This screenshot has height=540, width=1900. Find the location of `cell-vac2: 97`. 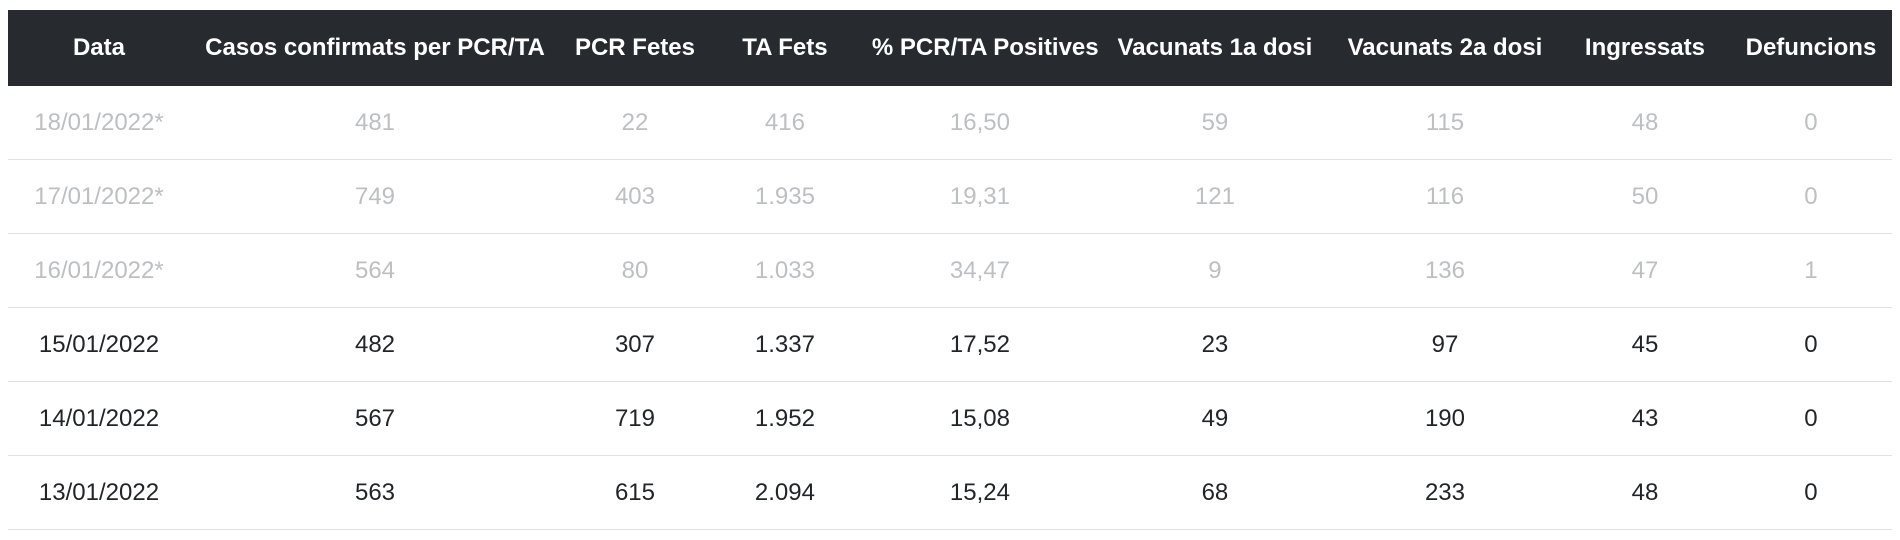

cell-vac2: 97 is located at coordinates (1444, 344).